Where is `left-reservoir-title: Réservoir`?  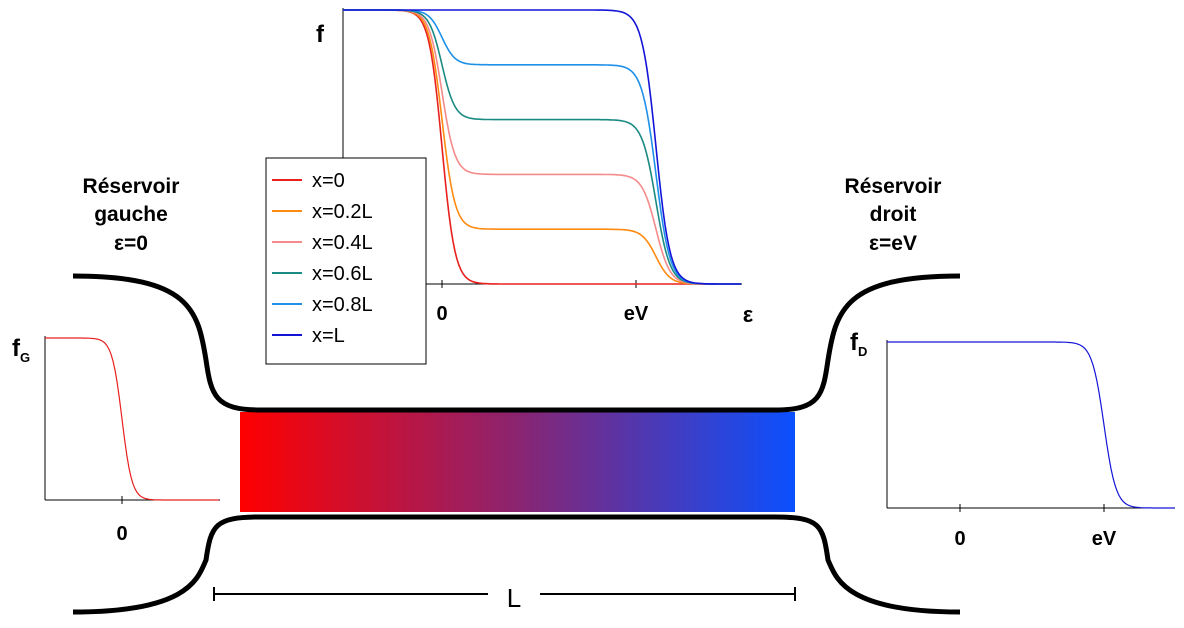 left-reservoir-title: Réservoir is located at coordinates (131, 186).